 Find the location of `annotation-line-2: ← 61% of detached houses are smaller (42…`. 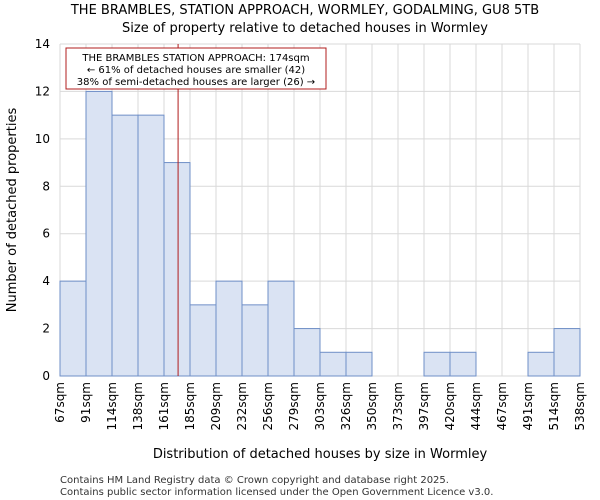

annotation-line-2: ← 61% of detached houses are smaller (42… is located at coordinates (196, 70).